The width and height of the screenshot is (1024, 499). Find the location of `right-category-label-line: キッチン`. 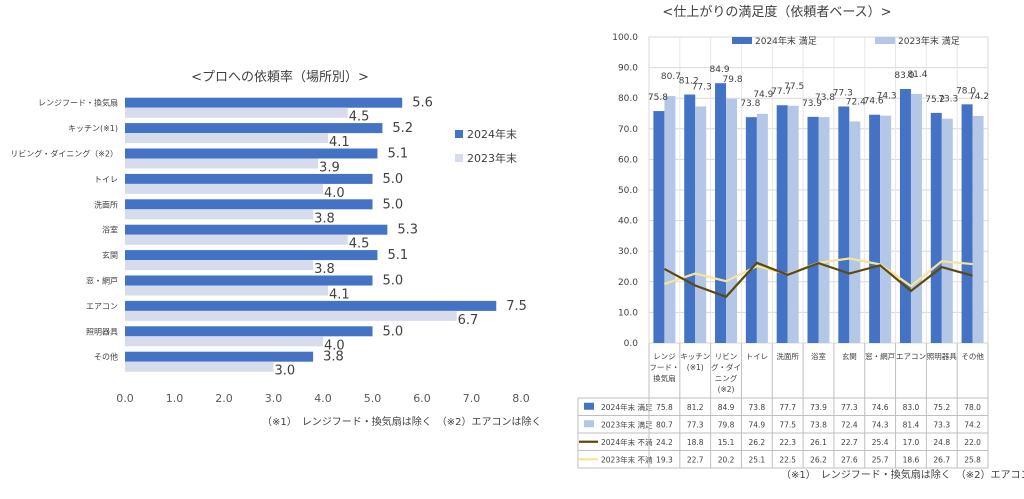

right-category-label-line: キッチン is located at coordinates (695, 356).